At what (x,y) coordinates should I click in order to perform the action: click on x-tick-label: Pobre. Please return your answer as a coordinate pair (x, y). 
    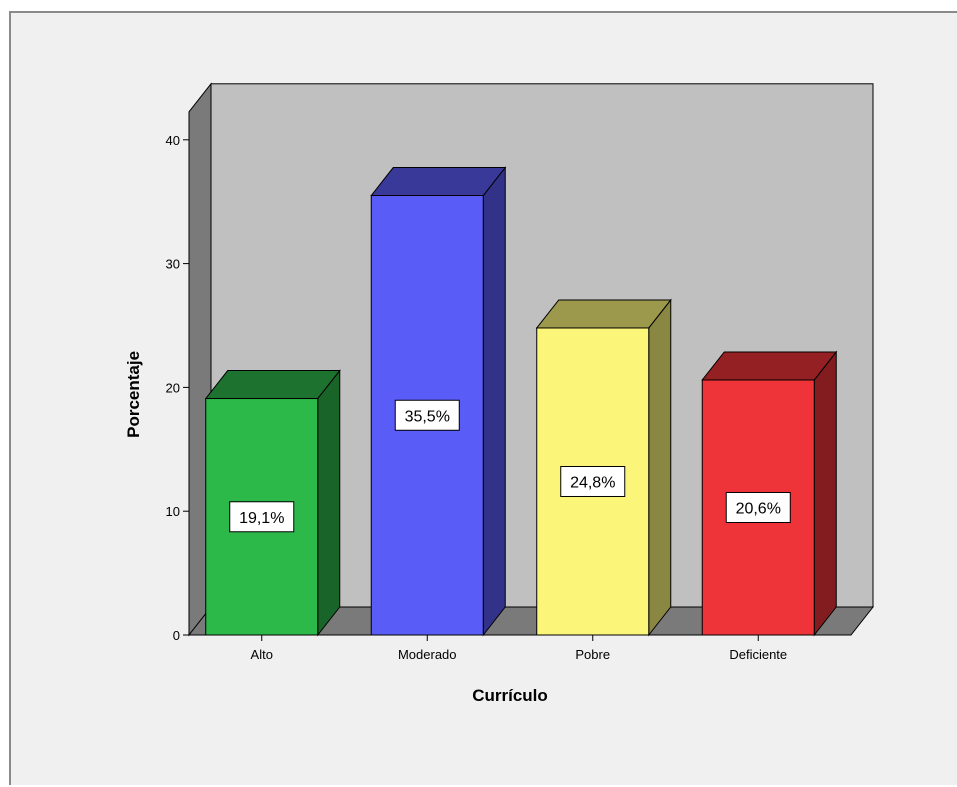
    Looking at the image, I should click on (592, 654).